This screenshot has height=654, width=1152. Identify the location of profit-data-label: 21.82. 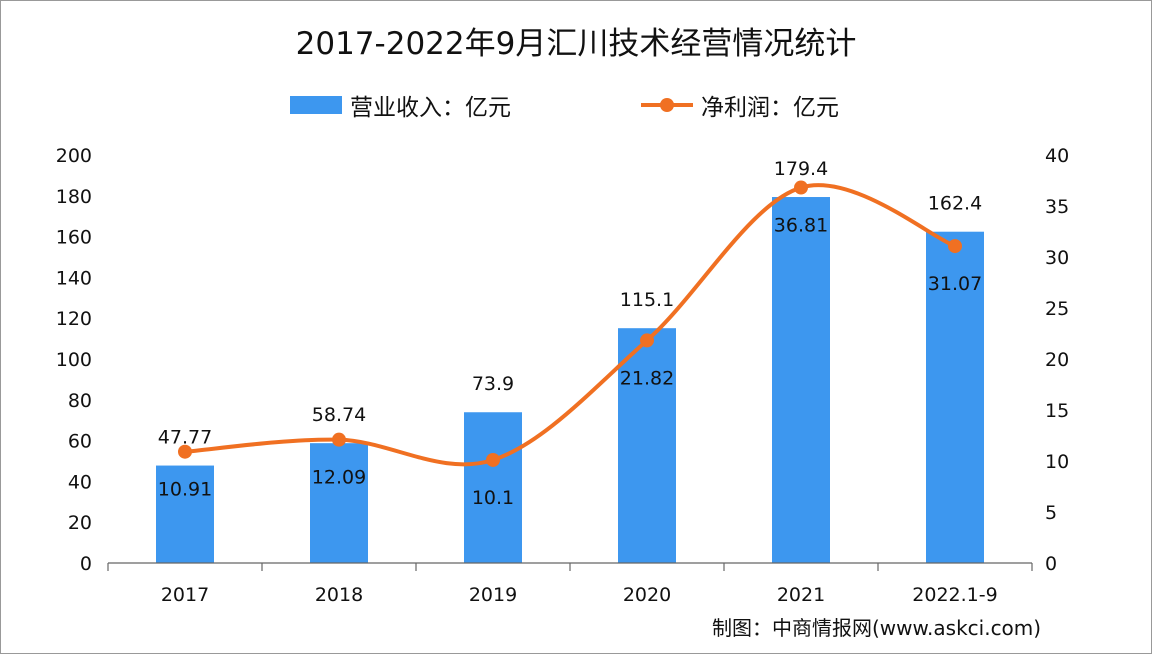
(647, 378).